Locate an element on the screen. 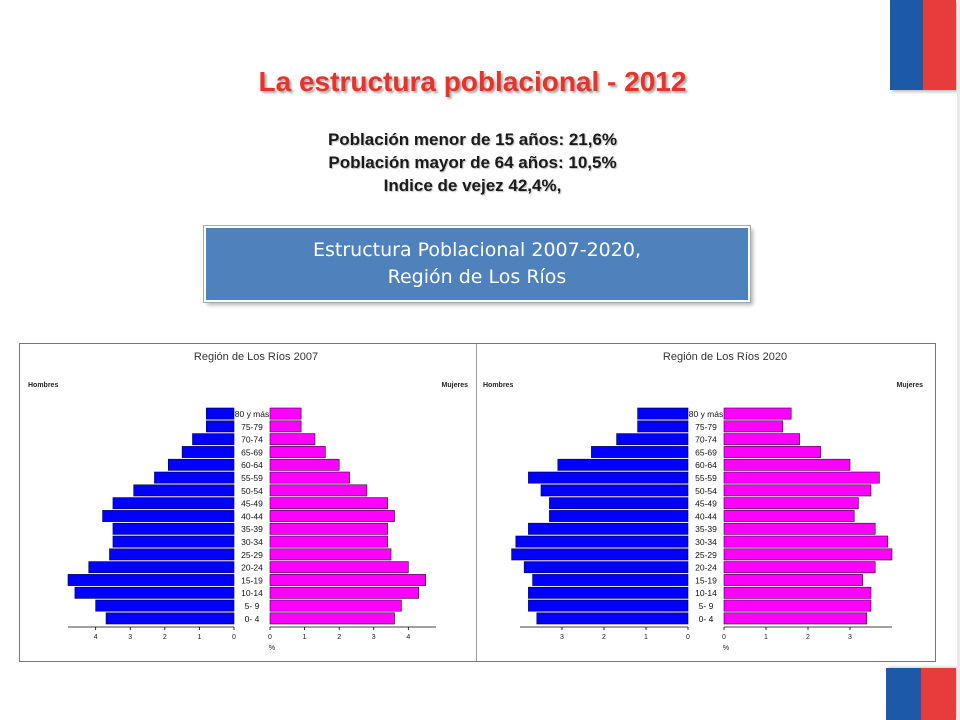 The width and height of the screenshot is (960, 720). age-label-2020-4: 60-64 is located at coordinates (706, 465).